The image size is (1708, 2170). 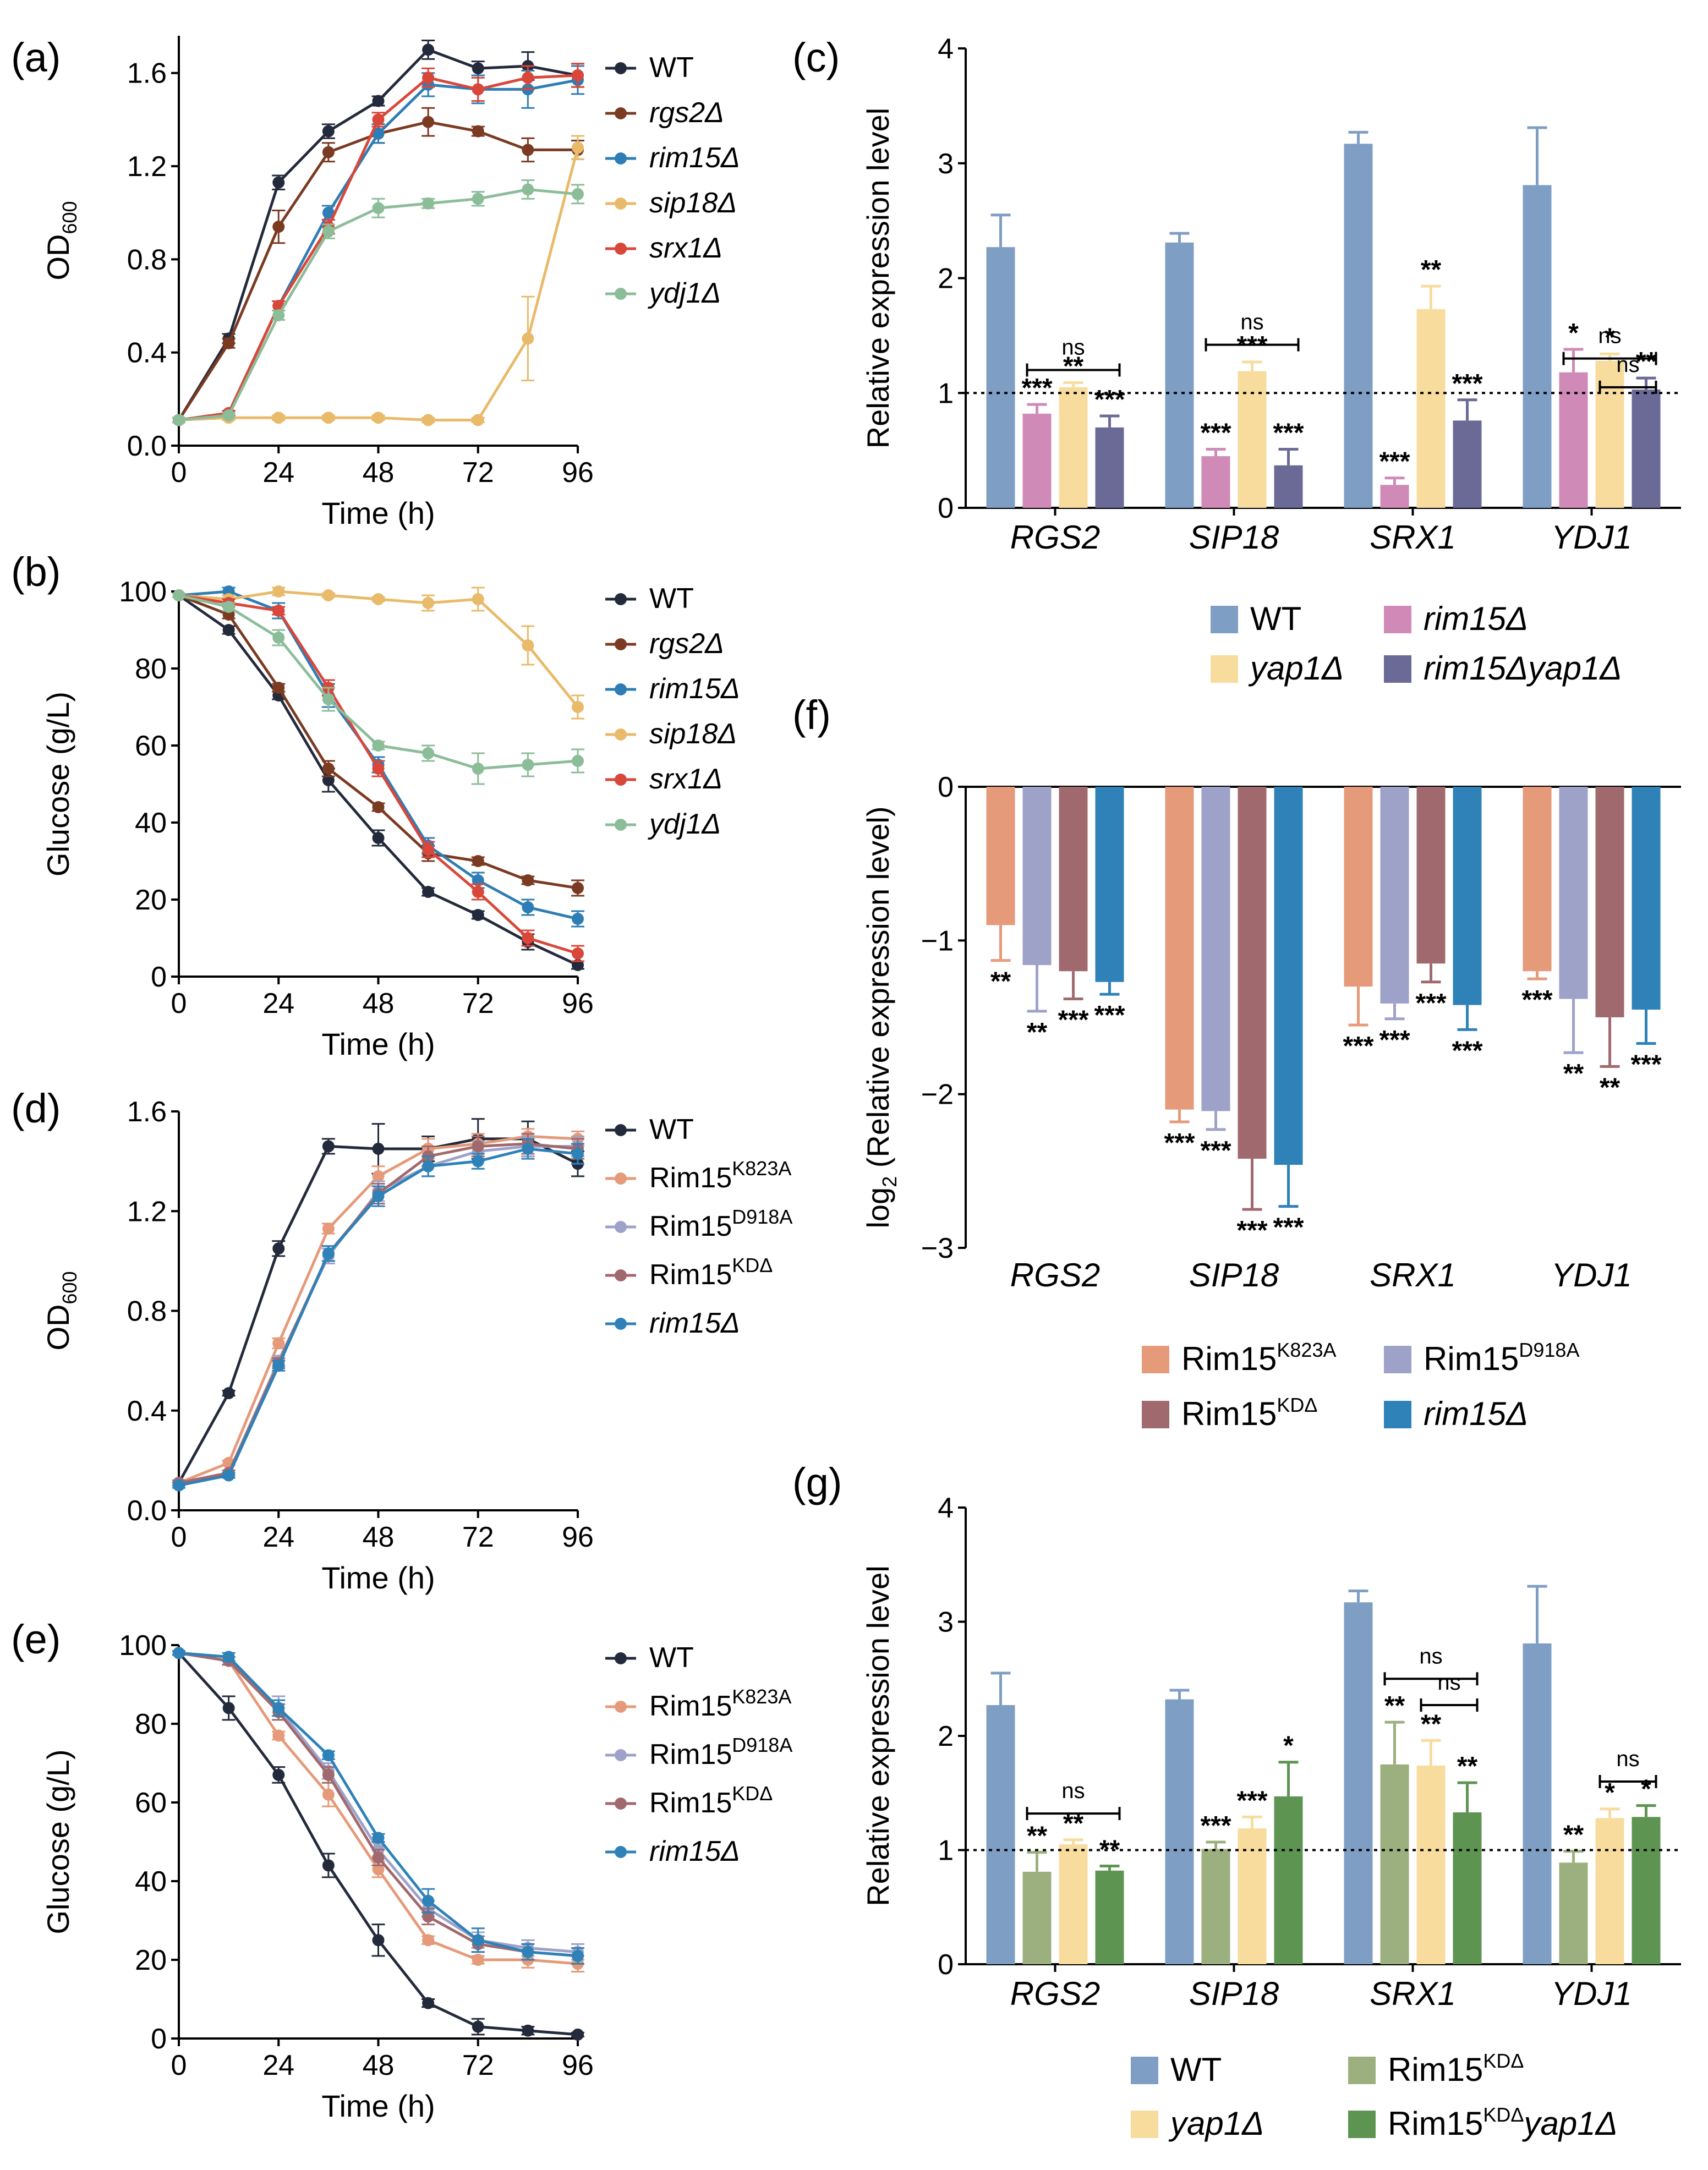 What do you see at coordinates (711, 1272) in the screenshot?
I see `legend-label: Rim15KDΔ` at bounding box center [711, 1272].